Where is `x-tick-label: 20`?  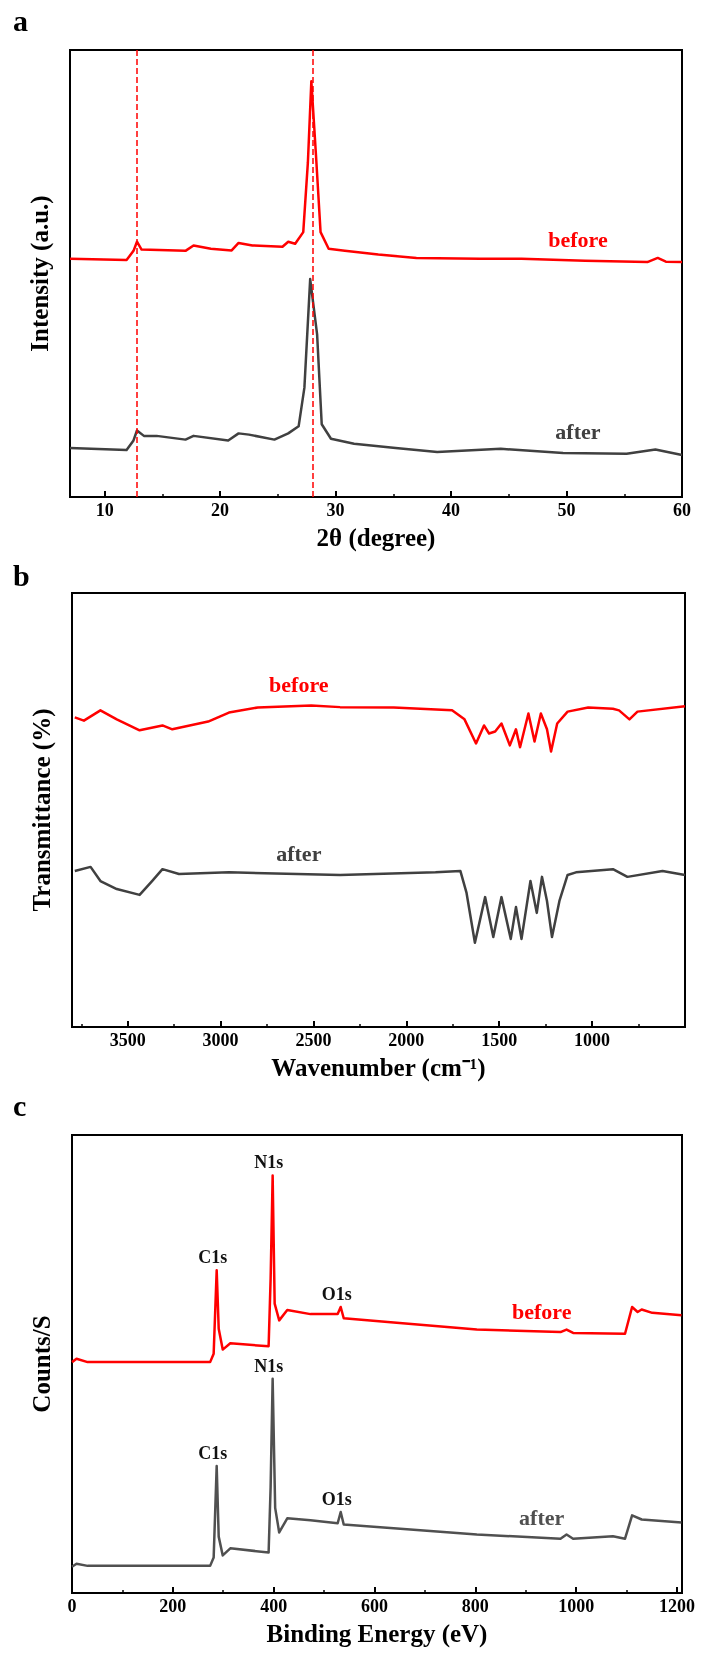 x-tick-label: 20 is located at coordinates (220, 510).